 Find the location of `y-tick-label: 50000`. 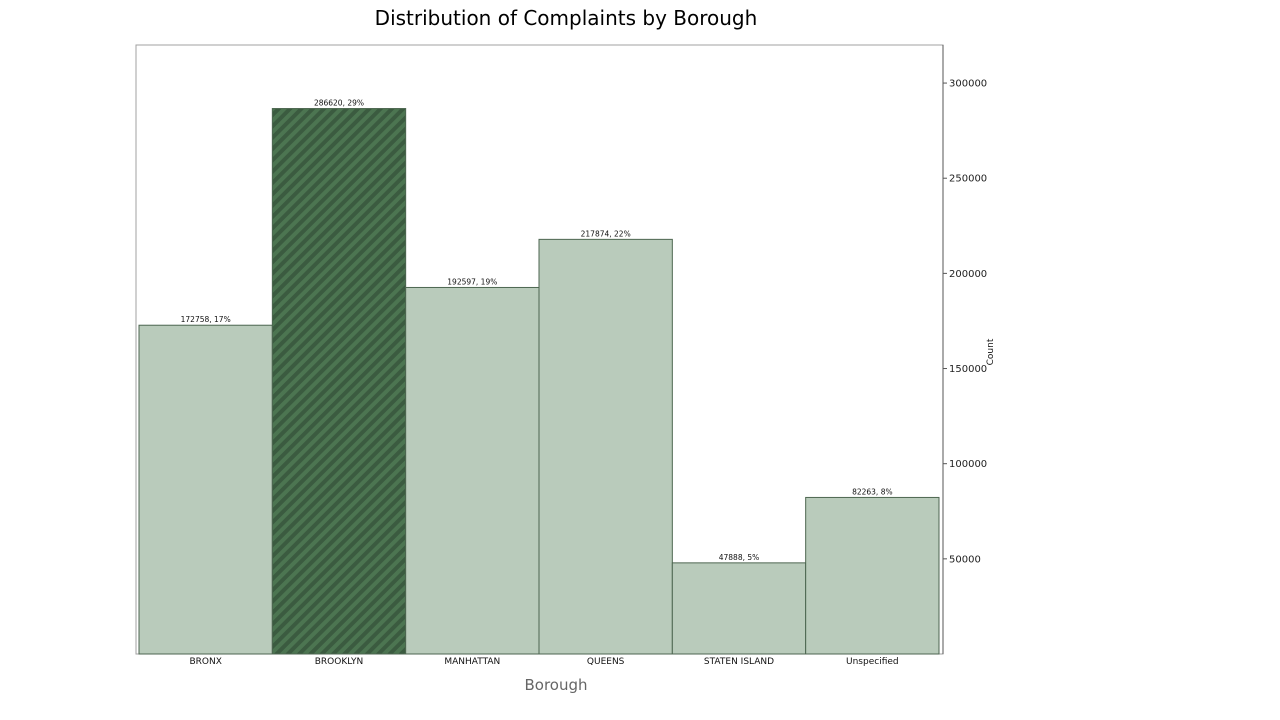

y-tick-label: 50000 is located at coordinates (965, 559).